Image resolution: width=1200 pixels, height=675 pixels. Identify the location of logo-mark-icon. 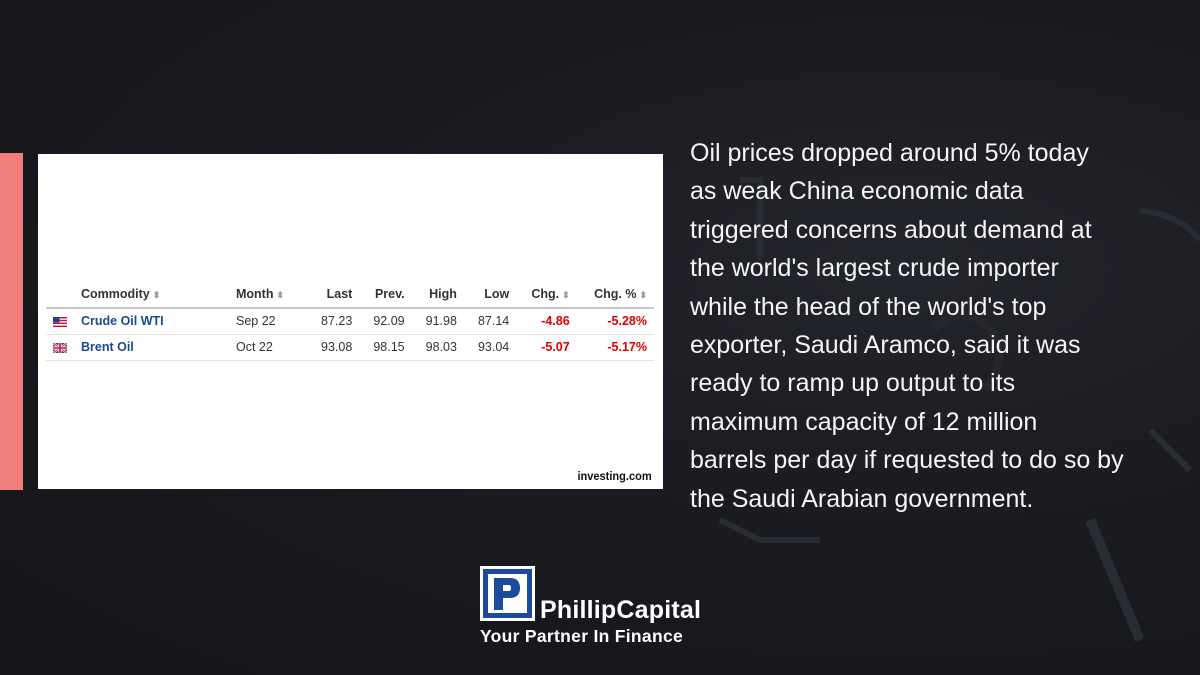
(507, 593).